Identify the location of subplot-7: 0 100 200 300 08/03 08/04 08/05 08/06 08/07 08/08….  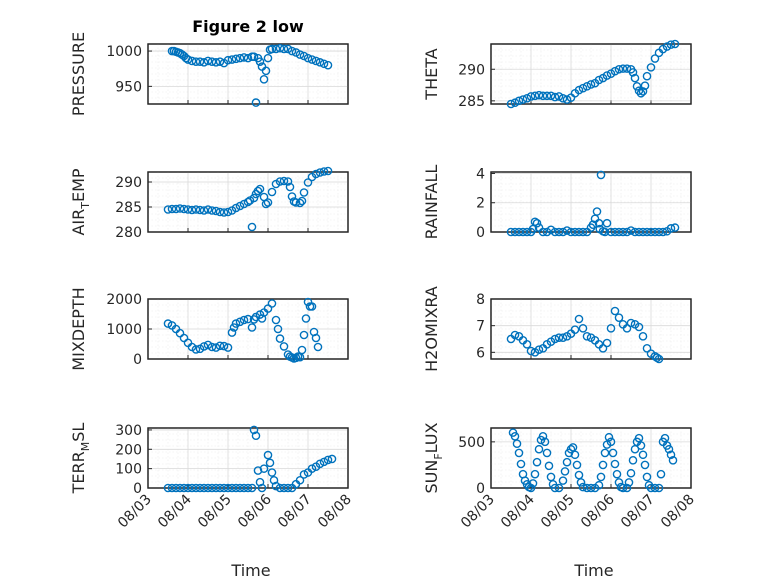
(212, 501).